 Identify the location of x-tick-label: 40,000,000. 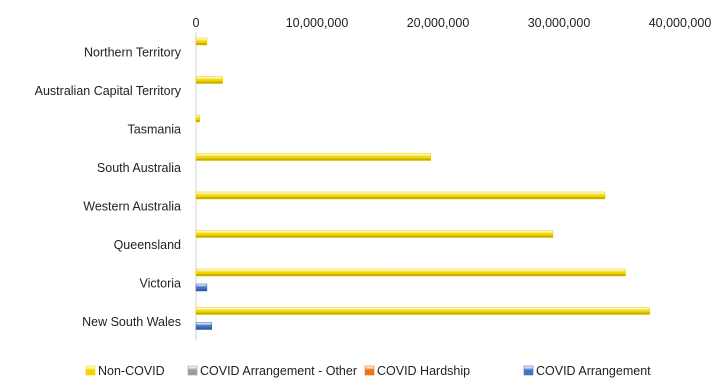
(680, 23).